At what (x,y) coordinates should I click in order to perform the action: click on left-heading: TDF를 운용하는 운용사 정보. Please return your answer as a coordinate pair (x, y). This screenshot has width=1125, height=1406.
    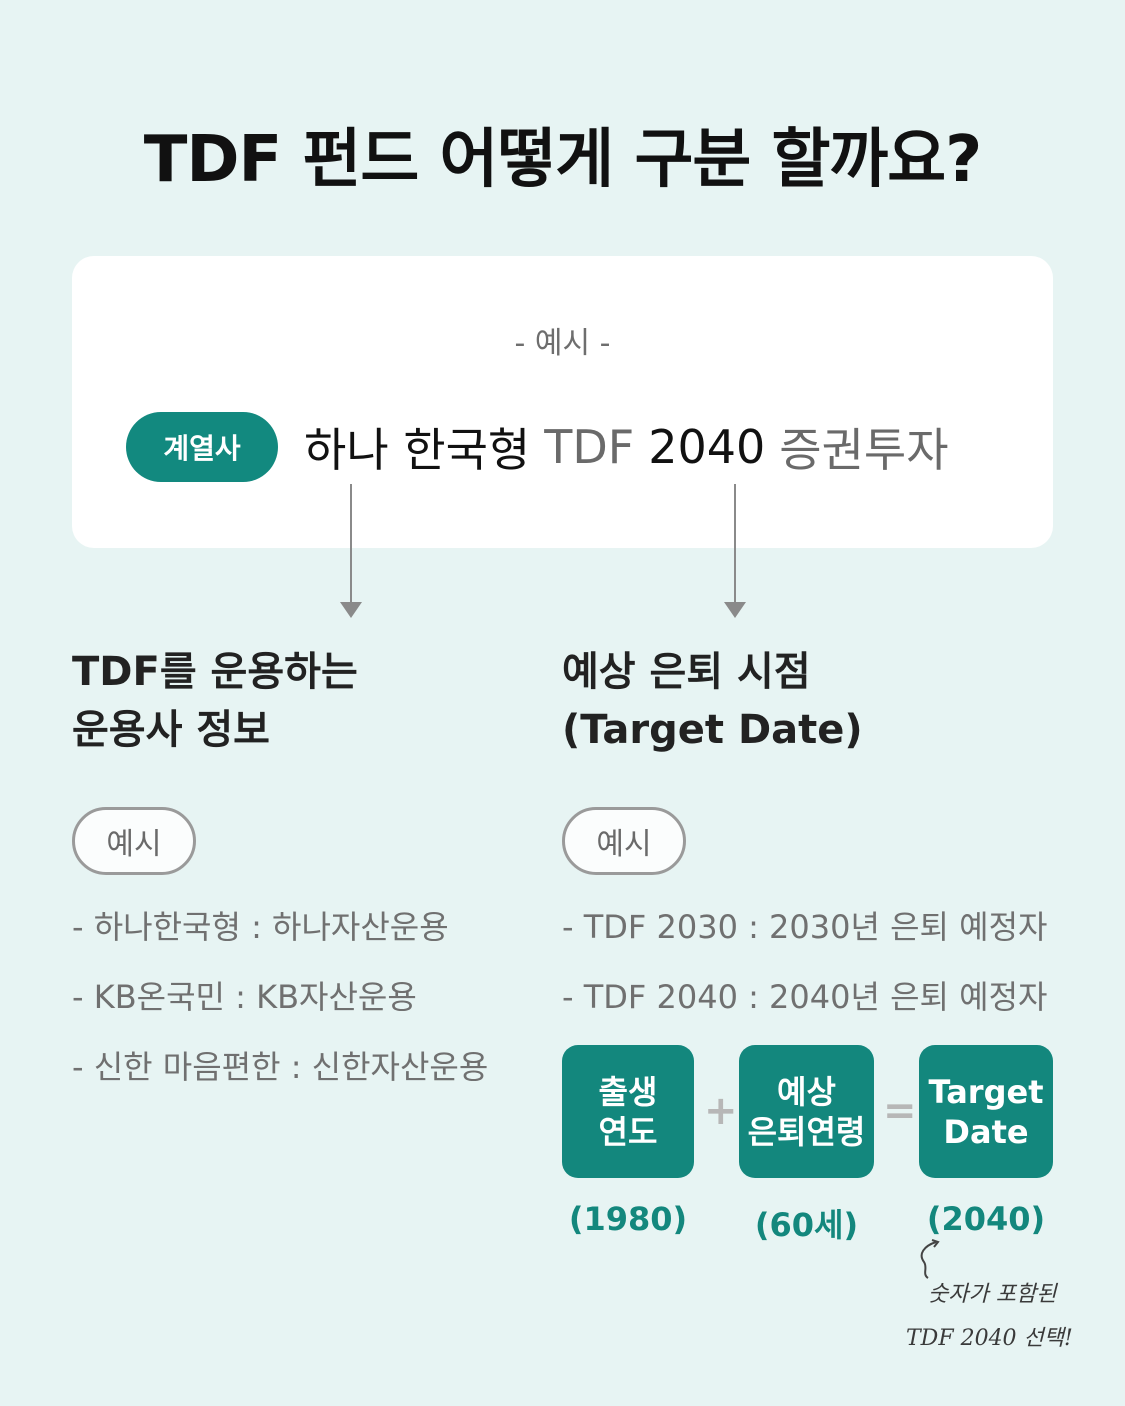
    Looking at the image, I should click on (215, 701).